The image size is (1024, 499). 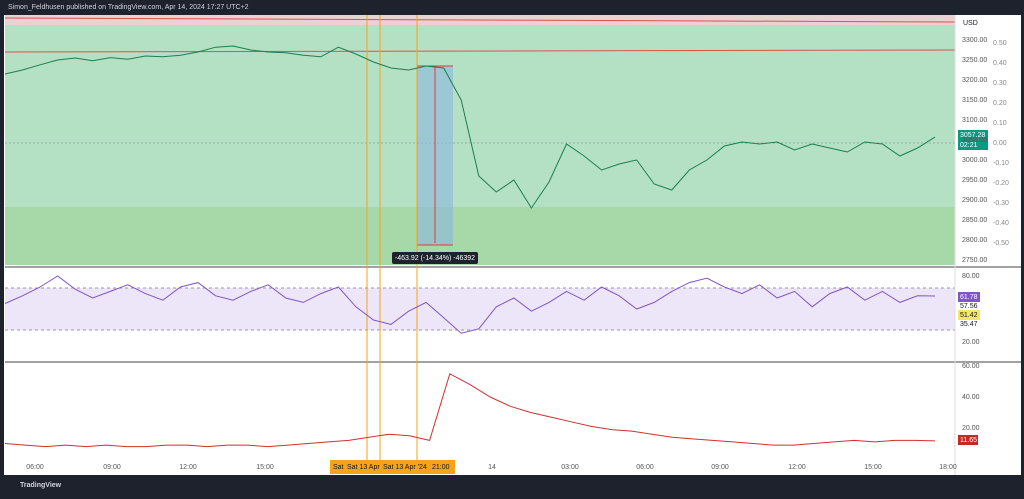 What do you see at coordinates (338, 467) in the screenshot?
I see `time-highlight: Sat` at bounding box center [338, 467].